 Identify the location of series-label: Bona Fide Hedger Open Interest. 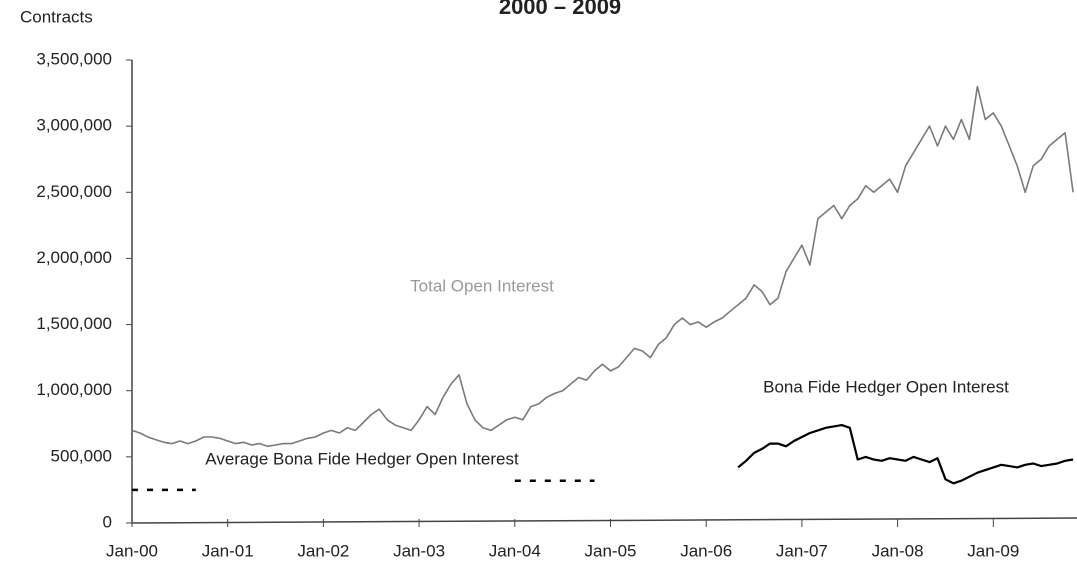
(886, 386).